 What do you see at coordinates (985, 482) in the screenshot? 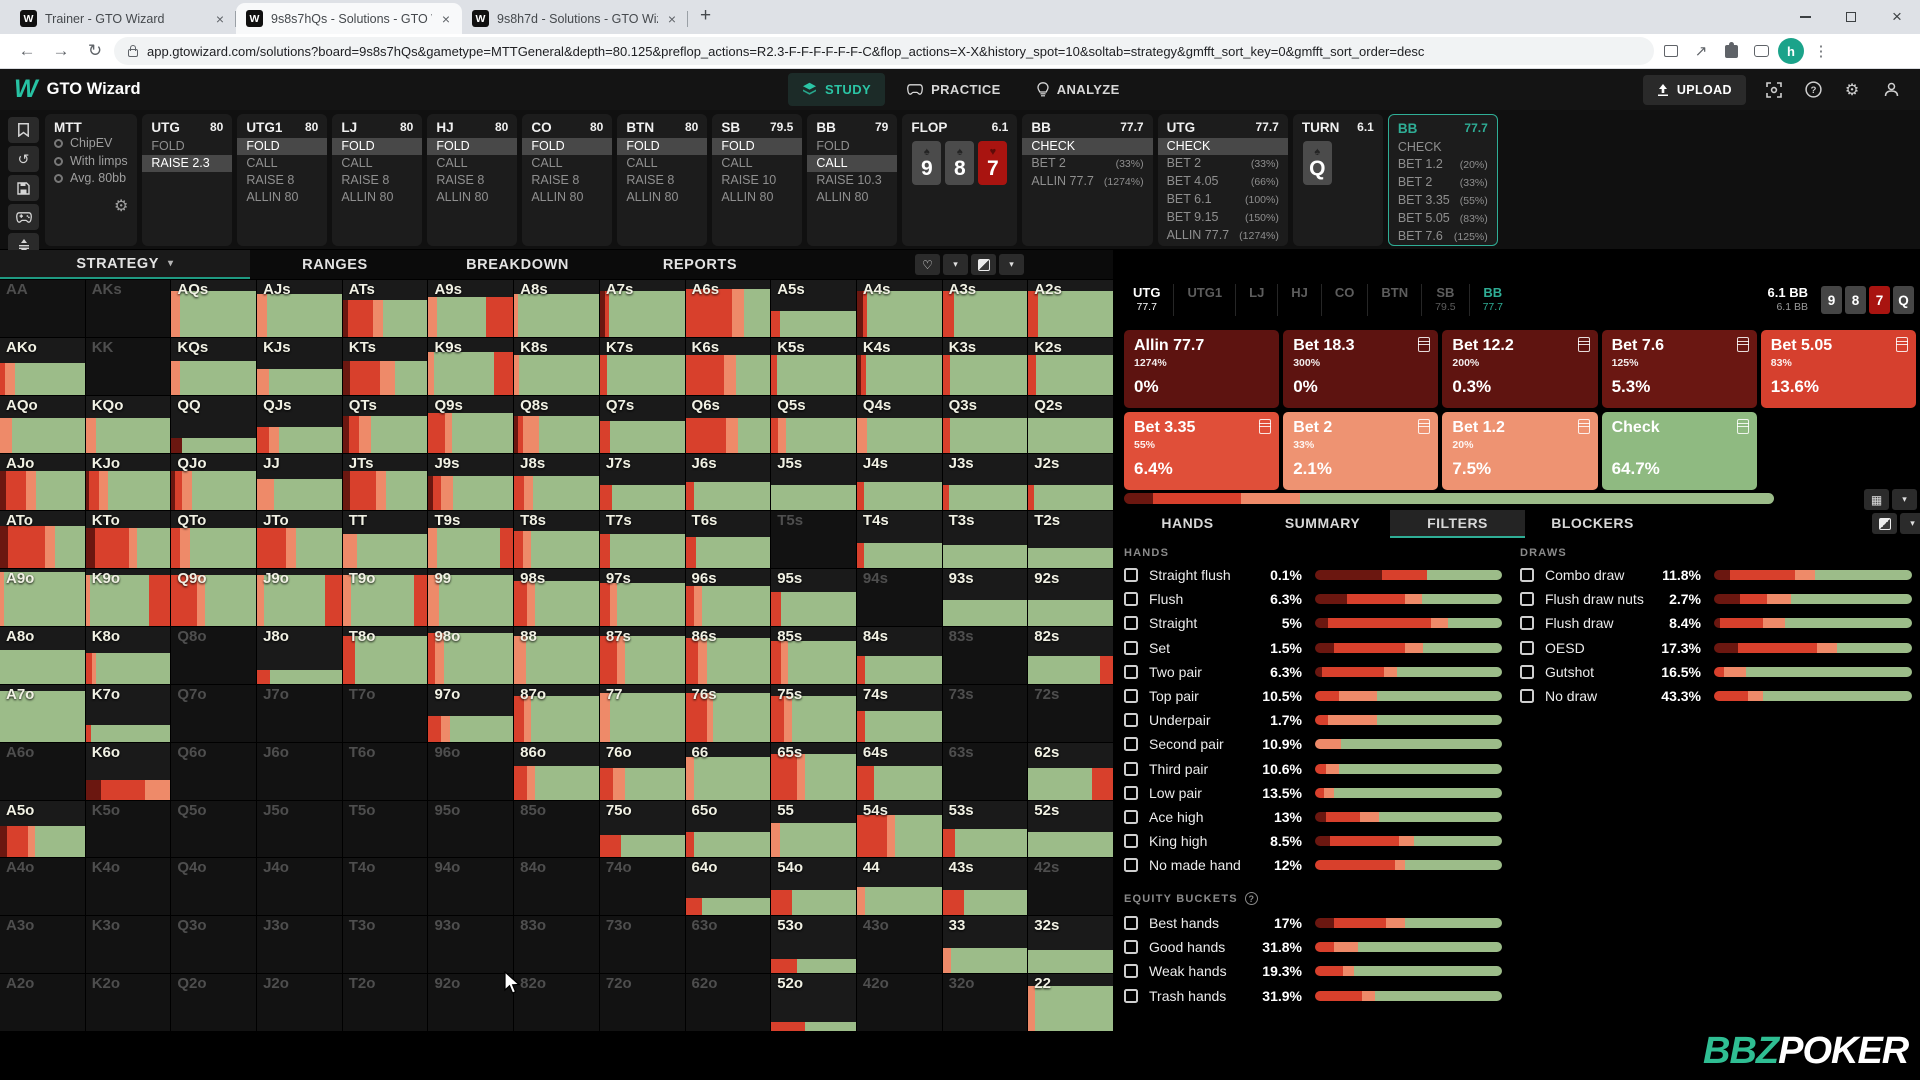
I see `cell-J3s: J3s` at bounding box center [985, 482].